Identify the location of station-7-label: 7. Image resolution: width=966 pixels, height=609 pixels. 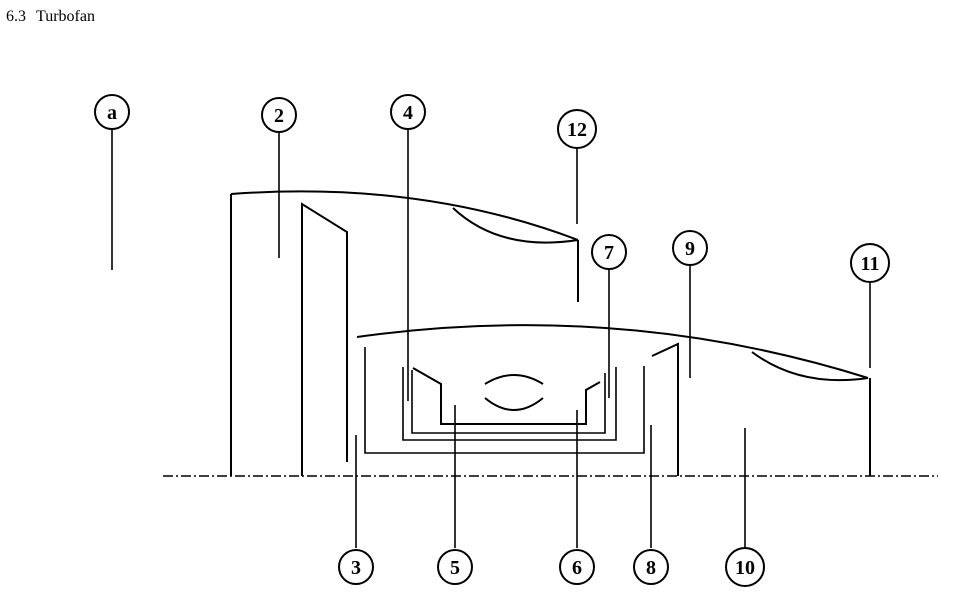
(609, 253).